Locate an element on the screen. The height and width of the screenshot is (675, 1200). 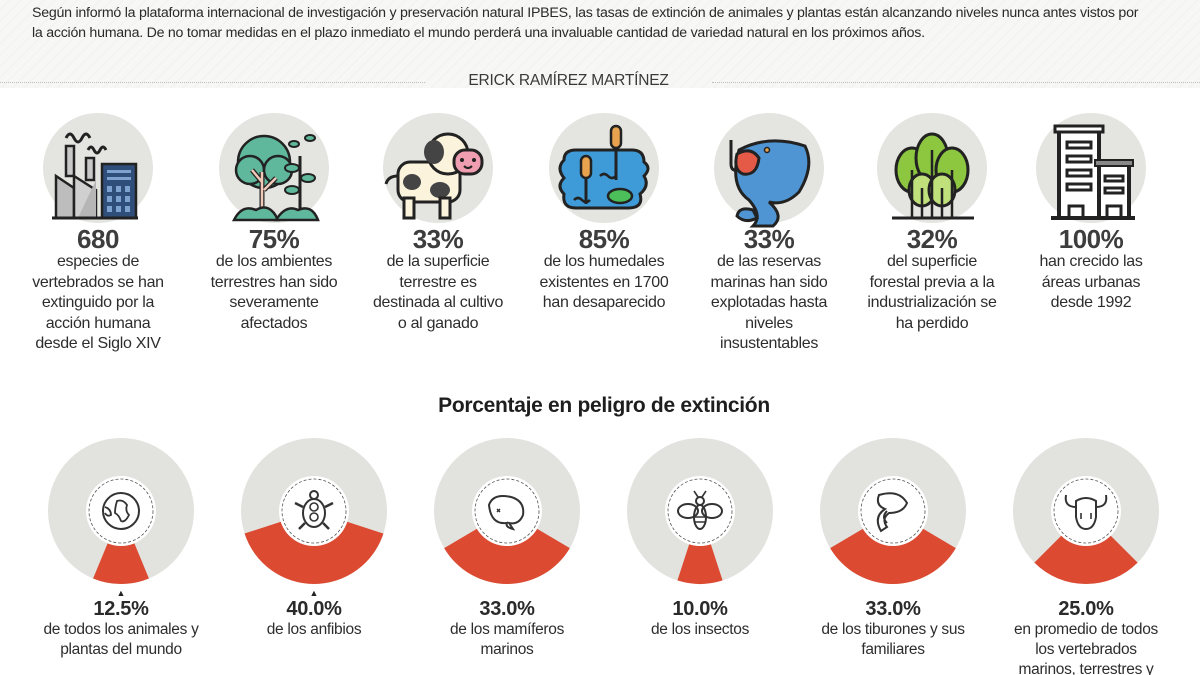
turtle-icon is located at coordinates (314, 510).